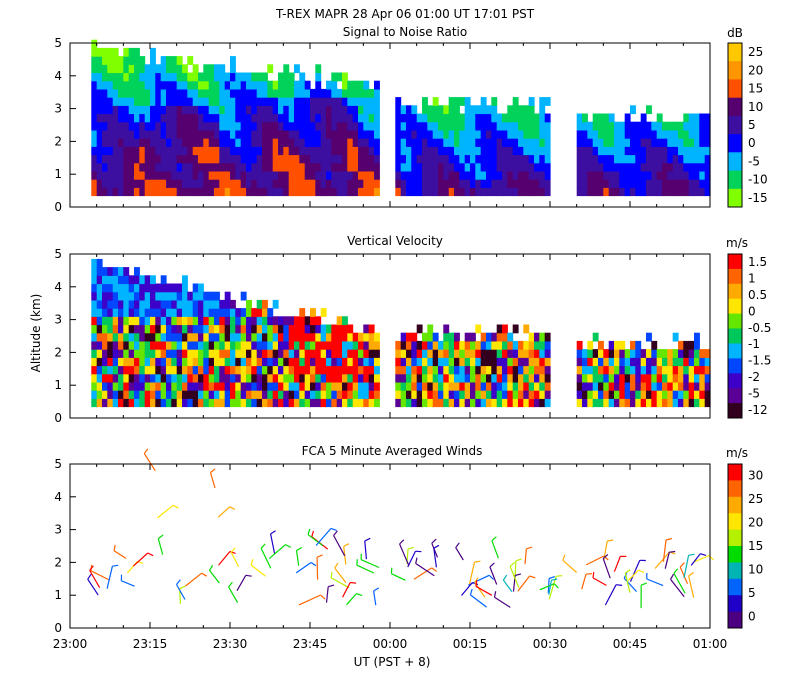  Describe the element at coordinates (395, 241) in the screenshot. I see `velocity-title: Vertical Velocity` at that location.